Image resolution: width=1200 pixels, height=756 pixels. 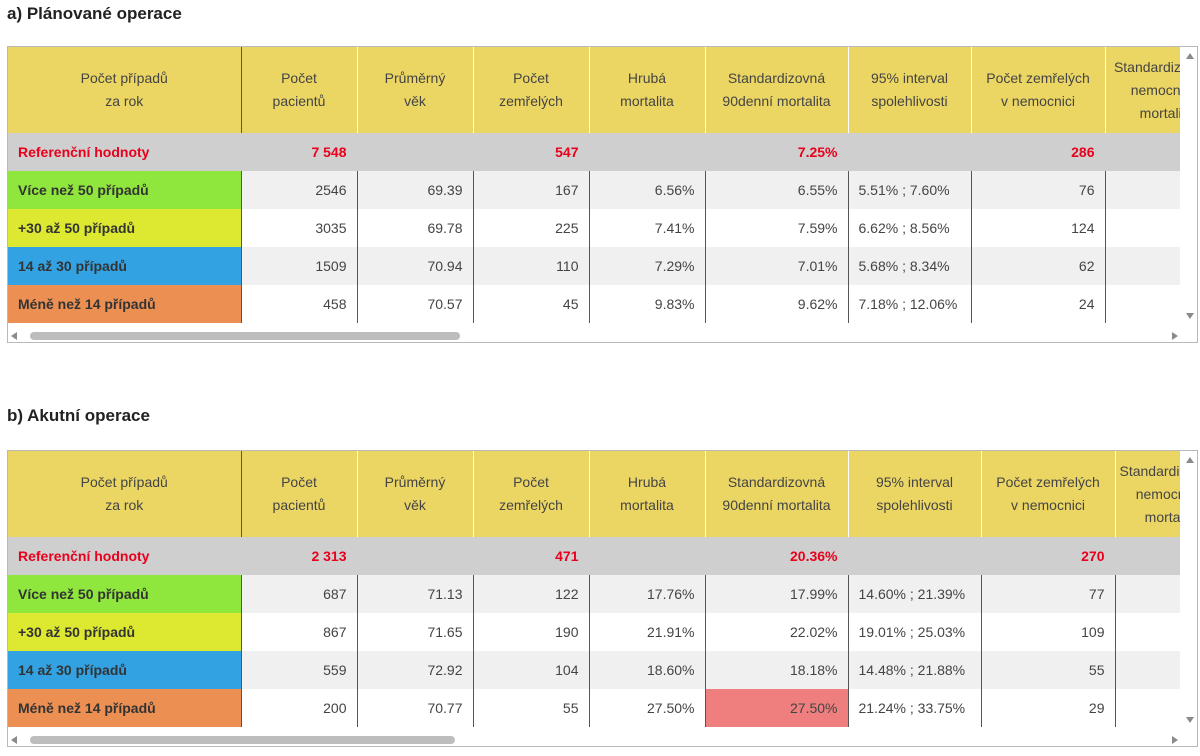 What do you see at coordinates (909, 101) in the screenshot?
I see `header-line: spolehlivosti` at bounding box center [909, 101].